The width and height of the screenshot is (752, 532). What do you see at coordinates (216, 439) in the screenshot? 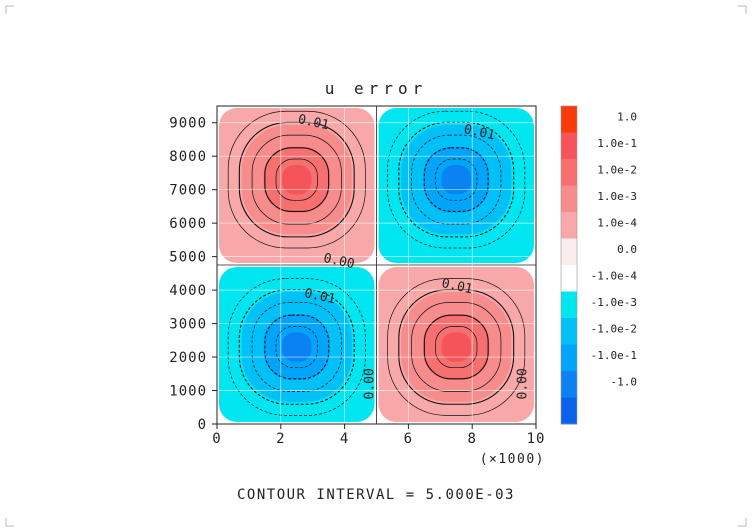
I see `x-tick-label: 0` at bounding box center [216, 439].